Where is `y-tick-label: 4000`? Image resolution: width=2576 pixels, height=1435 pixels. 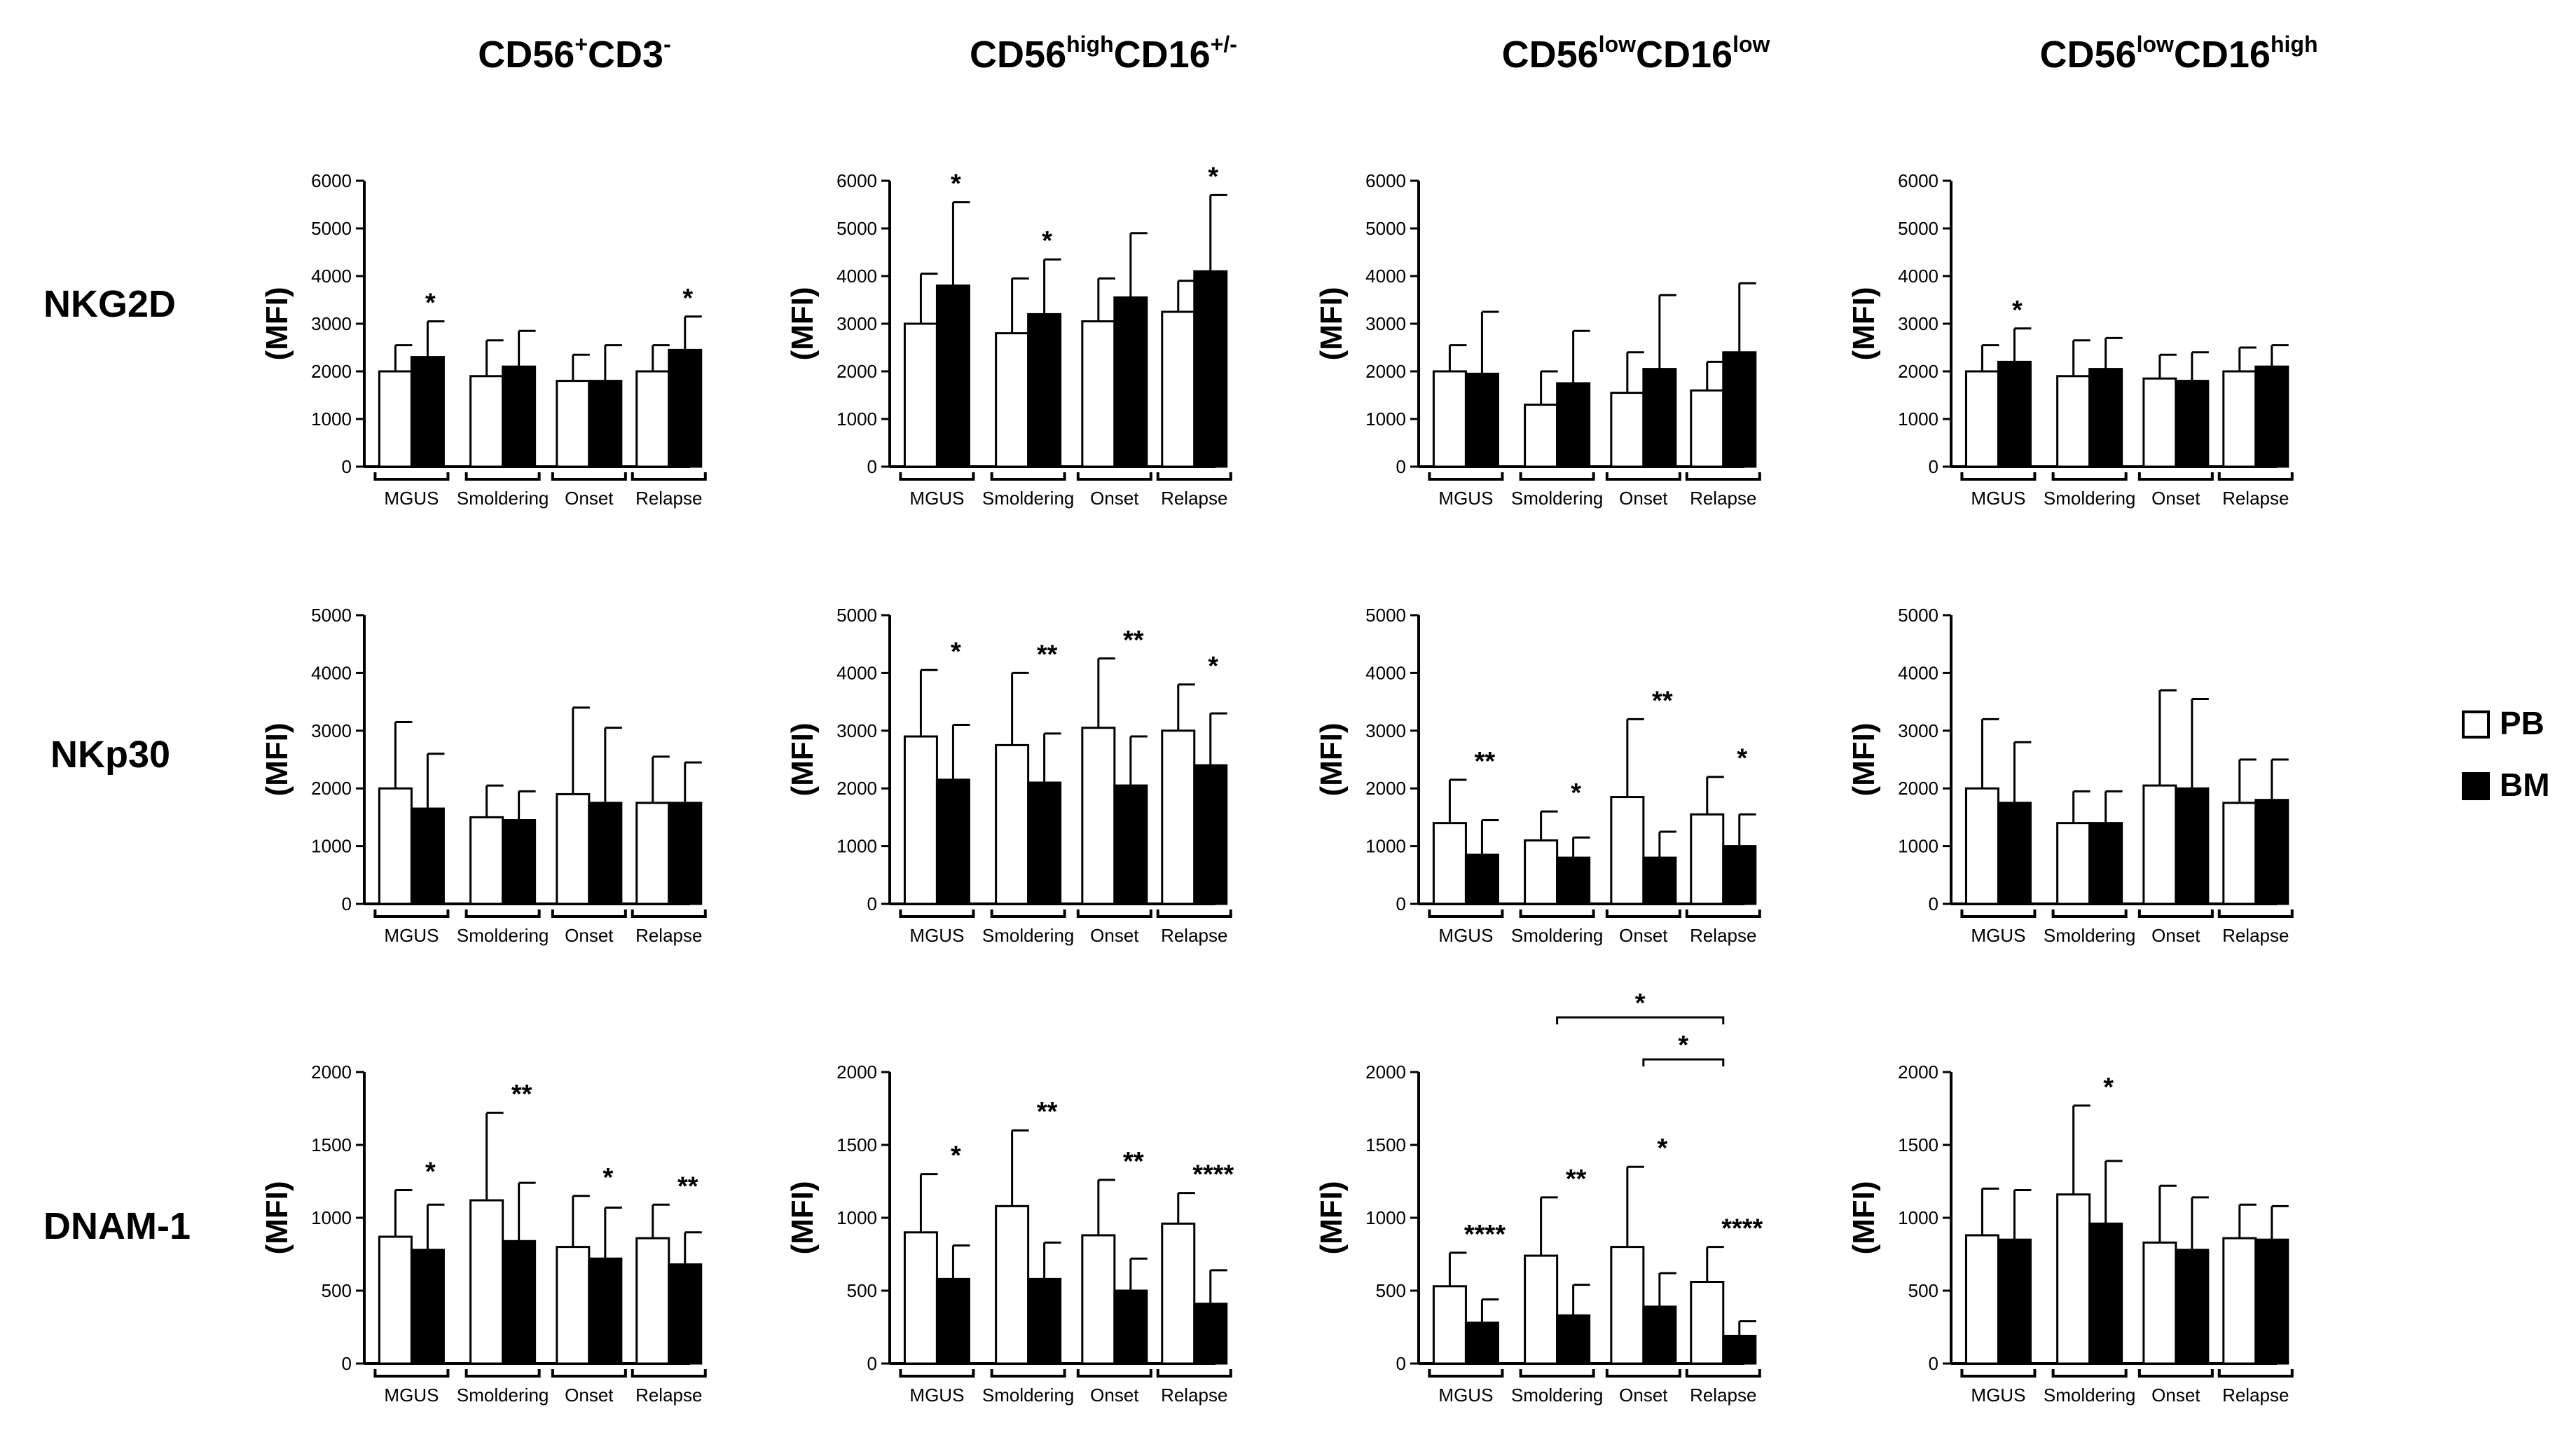 y-tick-label: 4000 is located at coordinates (1918, 276).